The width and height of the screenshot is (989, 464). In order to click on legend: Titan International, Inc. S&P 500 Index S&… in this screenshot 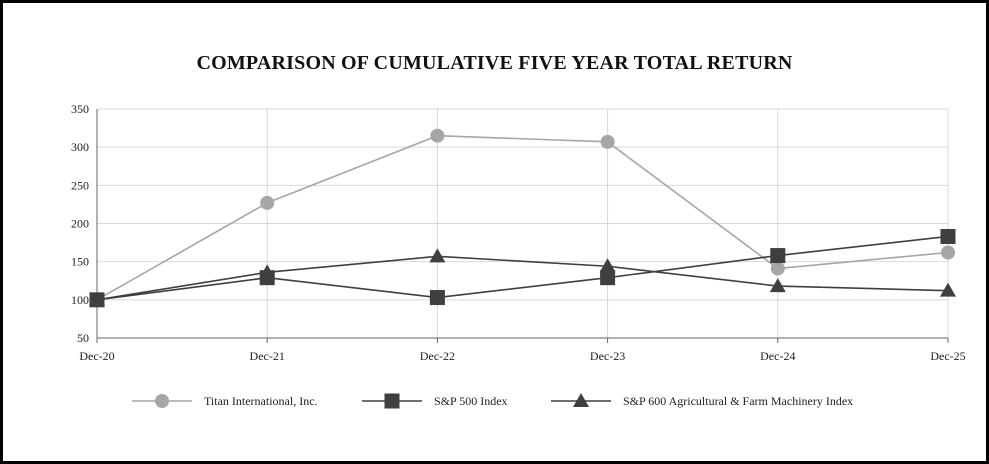, I will do `click(492, 401)`.